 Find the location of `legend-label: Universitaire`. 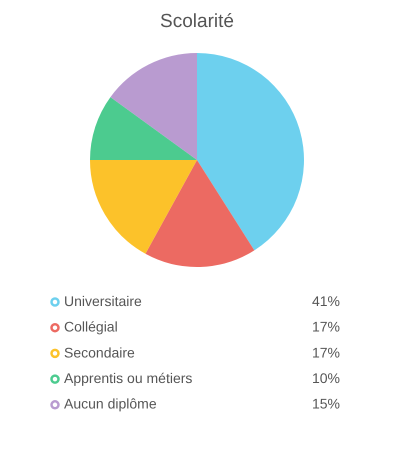

legend-label: Universitaire is located at coordinates (103, 300).